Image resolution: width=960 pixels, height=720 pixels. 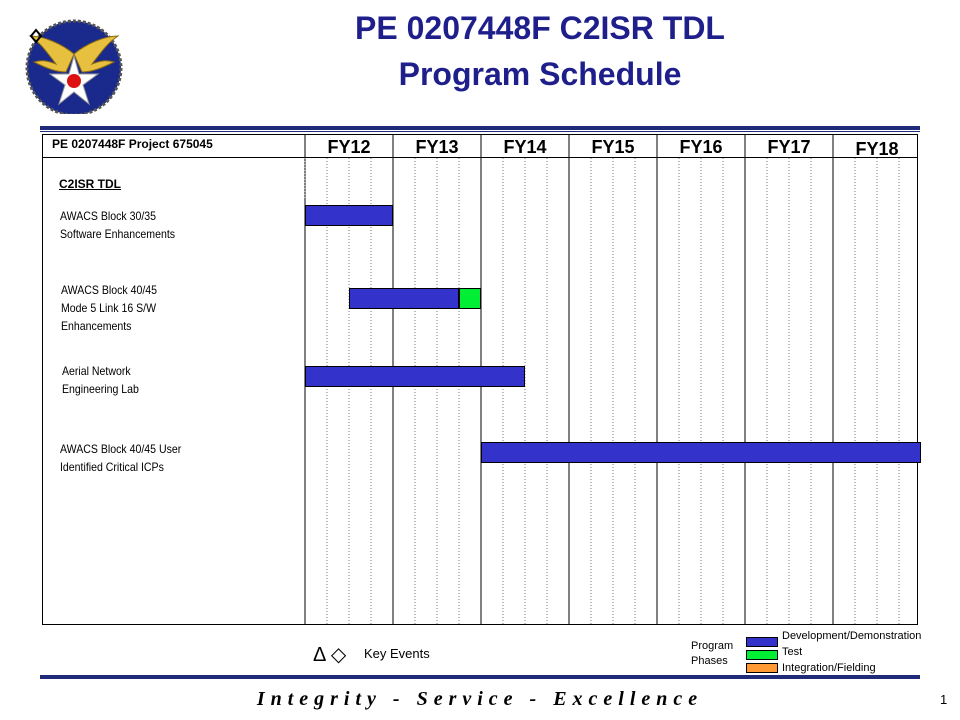 I want to click on legend-title-line: Phases, so click(x=709, y=661).